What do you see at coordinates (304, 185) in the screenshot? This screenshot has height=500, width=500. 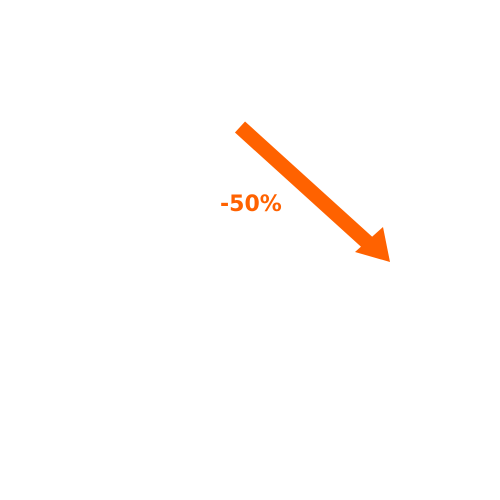 I see `arrow-shaft` at bounding box center [304, 185].